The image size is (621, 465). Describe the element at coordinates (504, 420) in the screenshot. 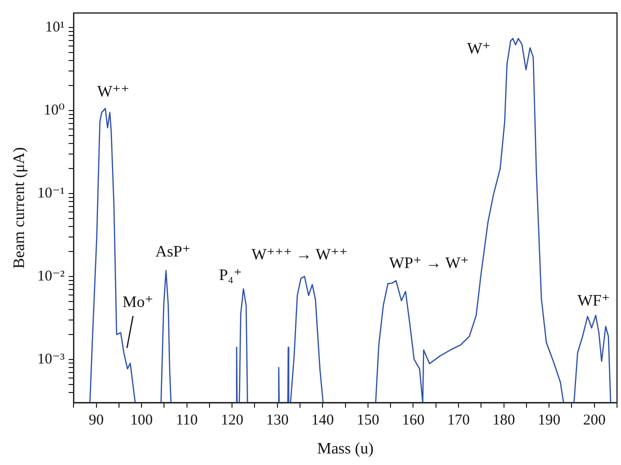

I see `x-tick-label: 180` at that location.